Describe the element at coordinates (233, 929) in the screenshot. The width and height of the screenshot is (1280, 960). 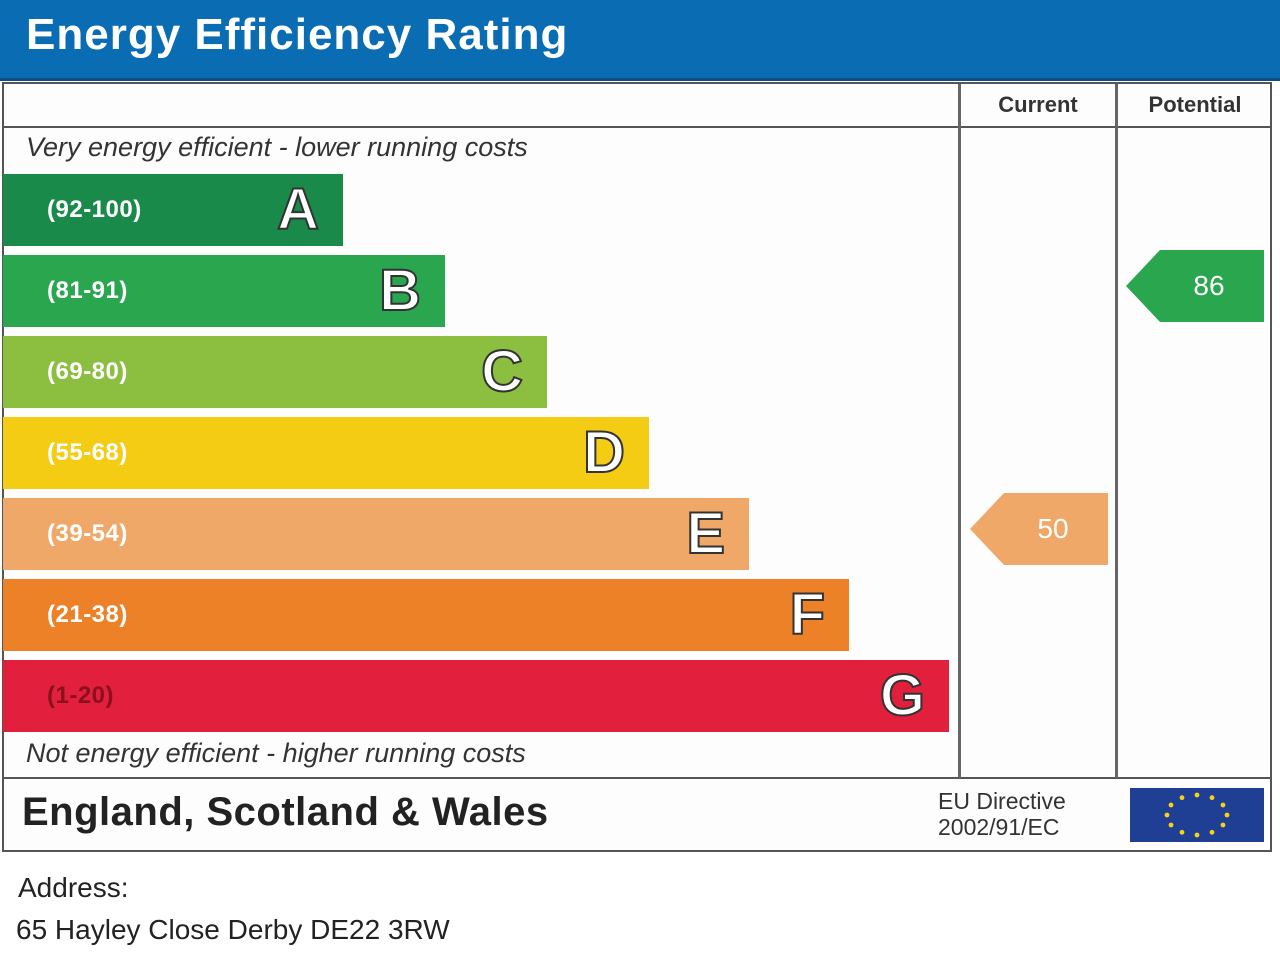
I see `address-value: 65 Hayley Close Derby DE22 3RW` at that location.